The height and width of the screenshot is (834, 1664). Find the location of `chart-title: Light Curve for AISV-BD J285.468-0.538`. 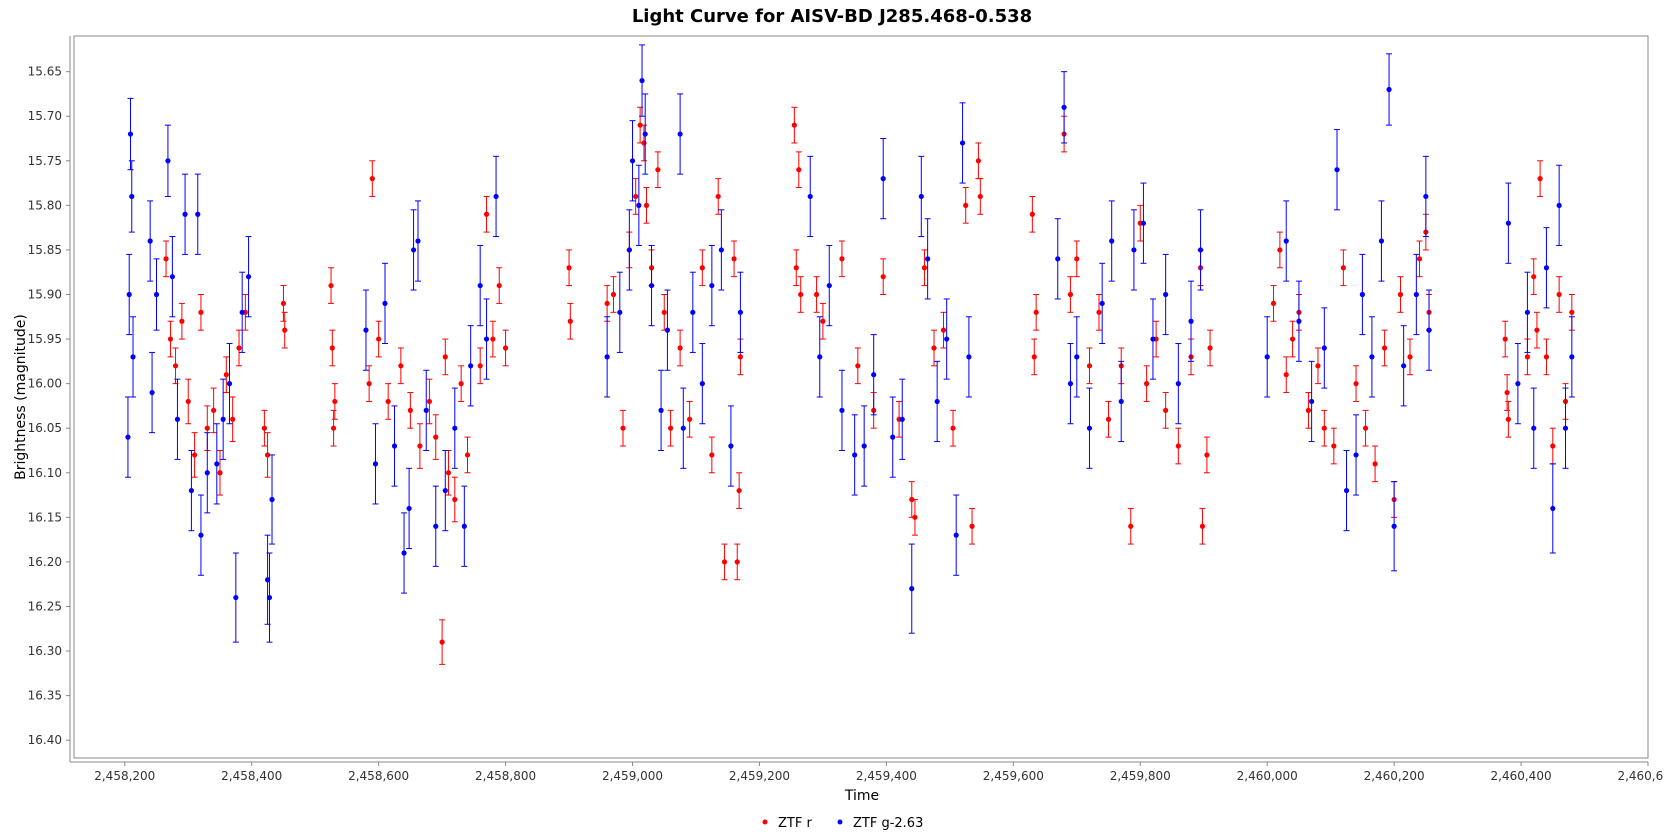

chart-title: Light Curve for AISV-BD J285.468-0.538 is located at coordinates (832, 16).